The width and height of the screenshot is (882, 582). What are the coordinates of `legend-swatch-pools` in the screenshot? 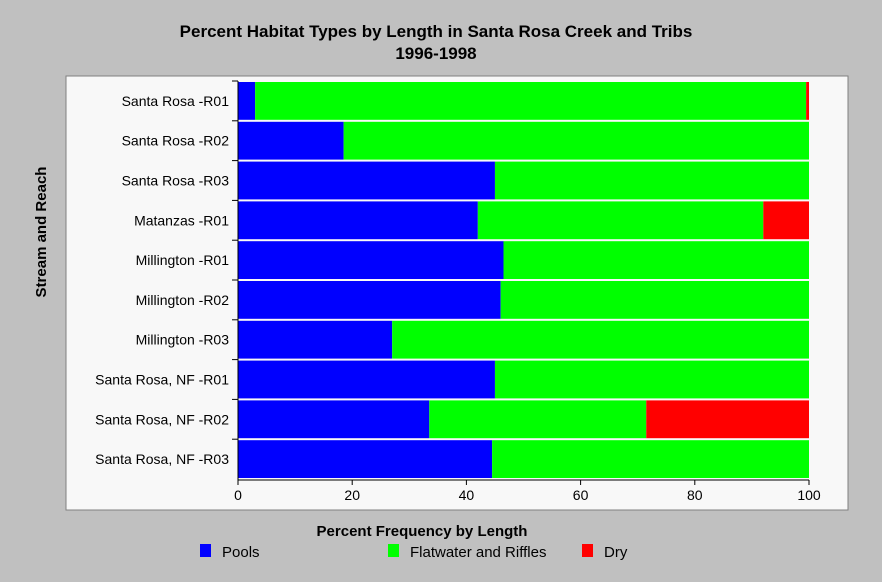 It's located at (205, 550).